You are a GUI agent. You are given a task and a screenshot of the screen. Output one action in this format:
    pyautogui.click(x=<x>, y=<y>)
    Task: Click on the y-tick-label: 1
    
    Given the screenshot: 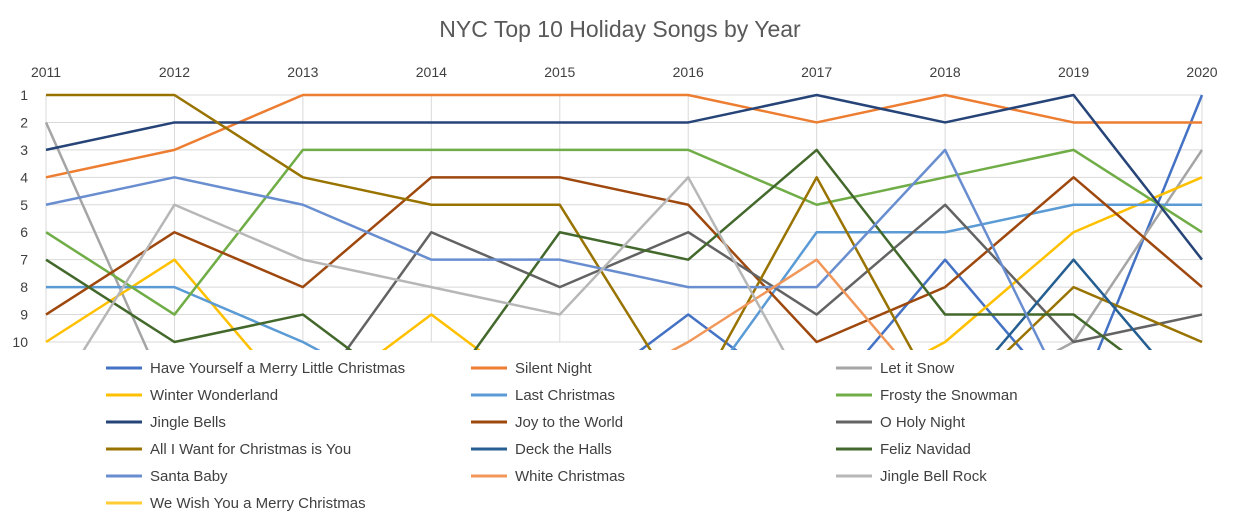 What is the action you would take?
    pyautogui.click(x=24, y=95)
    